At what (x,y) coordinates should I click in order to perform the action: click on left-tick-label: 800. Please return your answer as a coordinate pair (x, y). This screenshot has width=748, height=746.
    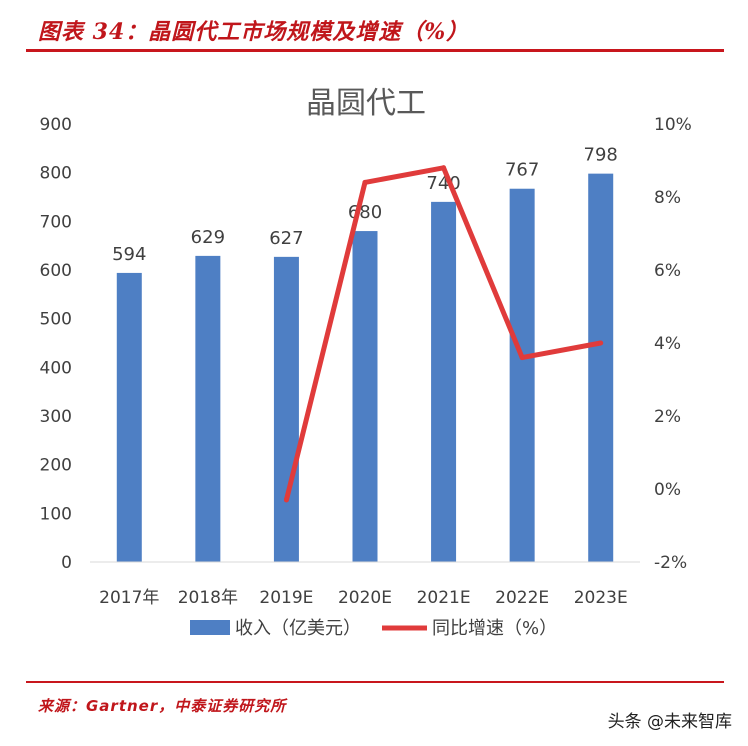
    Looking at the image, I should click on (56, 174).